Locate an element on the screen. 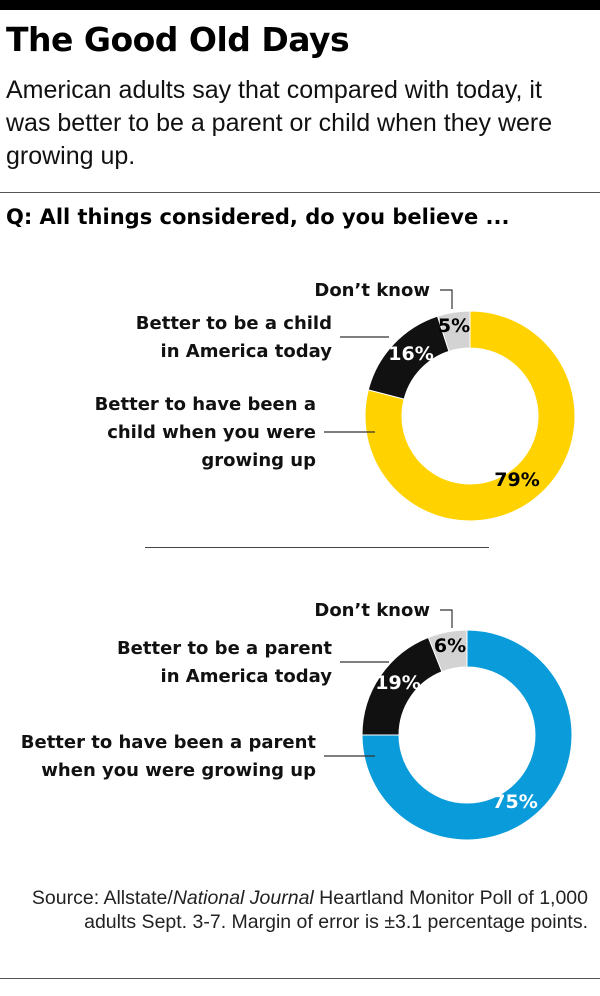 The height and width of the screenshot is (996, 600). section-rule is located at coordinates (300, 192).